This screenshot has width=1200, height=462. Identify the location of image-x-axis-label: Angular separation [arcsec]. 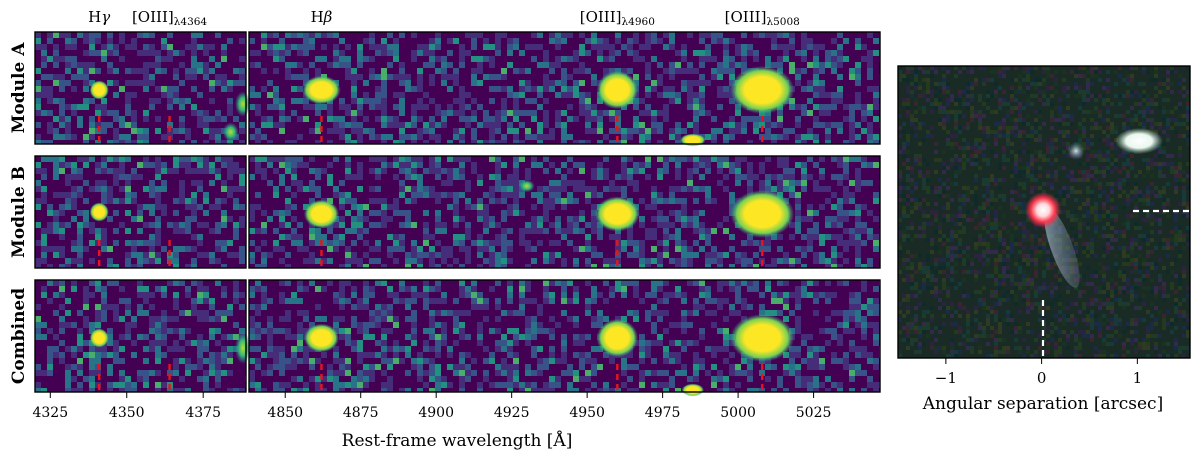
(1042, 404).